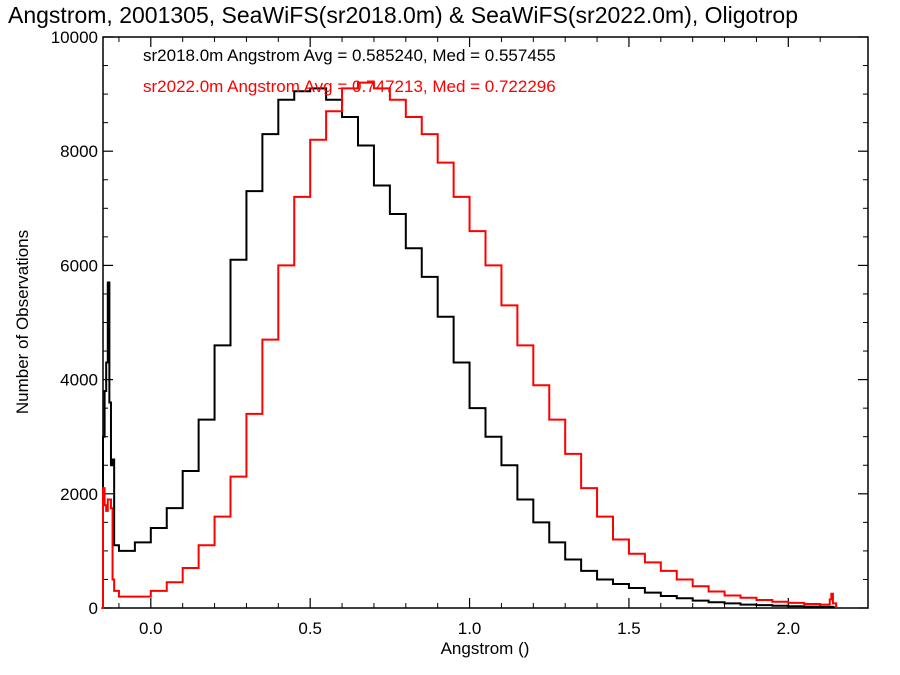  Describe the element at coordinates (79, 151) in the screenshot. I see `y-tick-label: 8000` at that location.